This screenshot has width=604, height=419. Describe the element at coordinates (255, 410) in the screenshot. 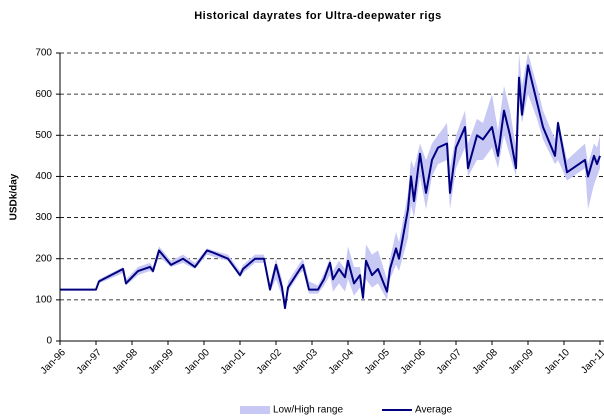

I see `legend-swatch` at that location.